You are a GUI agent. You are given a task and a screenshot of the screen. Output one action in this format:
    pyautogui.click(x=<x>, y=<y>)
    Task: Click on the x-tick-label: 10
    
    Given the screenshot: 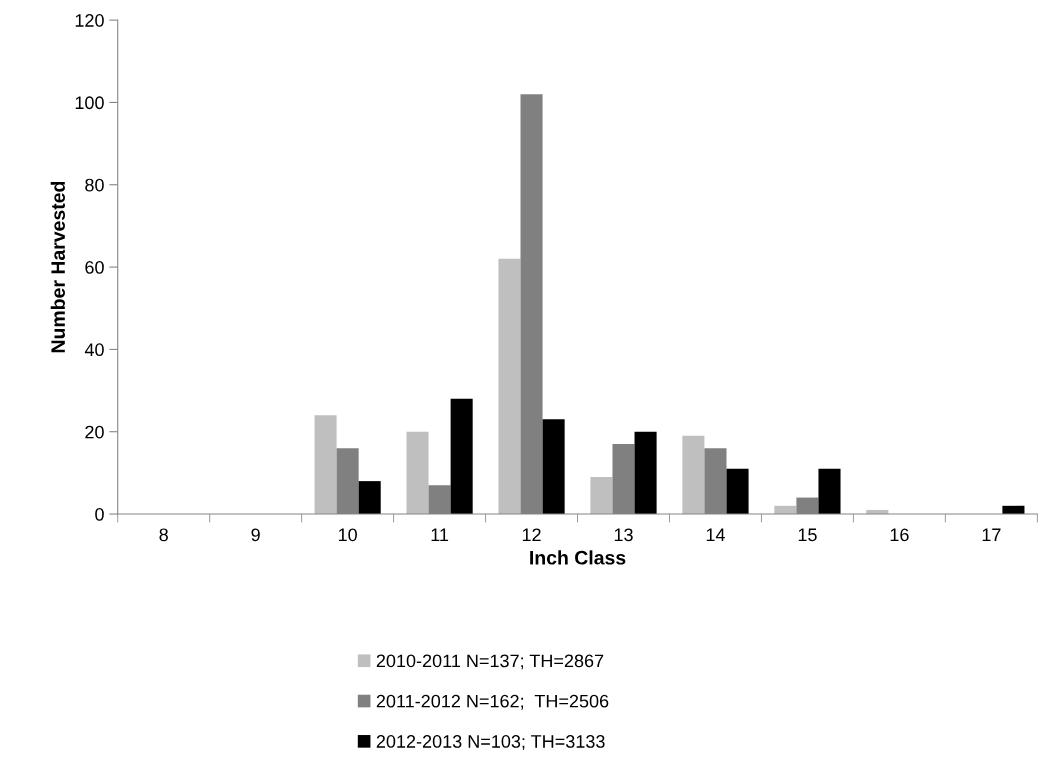 What is the action you would take?
    pyautogui.click(x=347, y=535)
    